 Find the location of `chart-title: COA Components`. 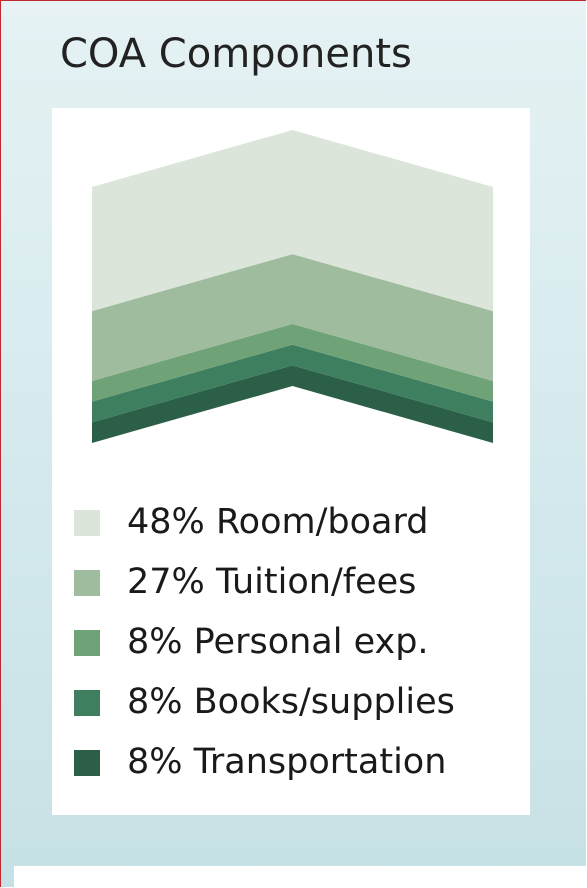

chart-title: COA Components is located at coordinates (236, 54).